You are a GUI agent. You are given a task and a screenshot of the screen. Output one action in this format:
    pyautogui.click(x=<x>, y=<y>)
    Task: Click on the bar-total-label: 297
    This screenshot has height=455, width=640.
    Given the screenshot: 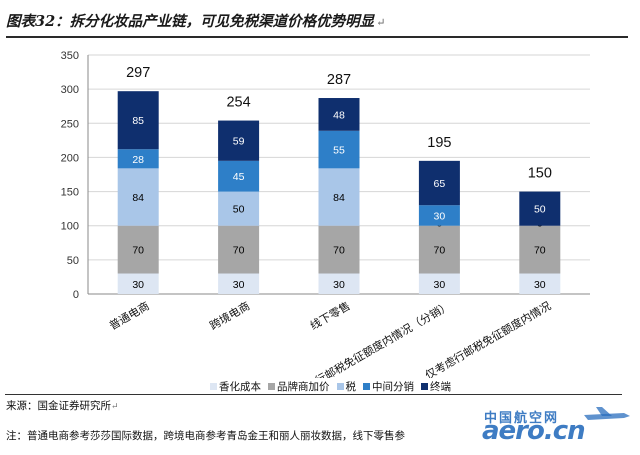 What is the action you would take?
    pyautogui.click(x=138, y=73)
    